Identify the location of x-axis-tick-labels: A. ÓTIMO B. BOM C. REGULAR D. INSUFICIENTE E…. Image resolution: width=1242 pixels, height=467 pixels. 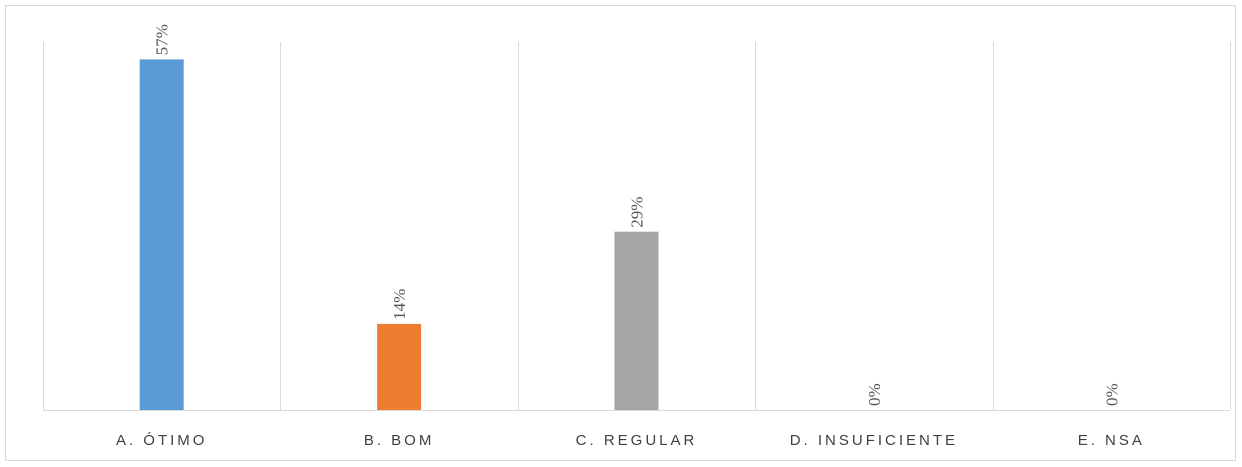
(630, 440).